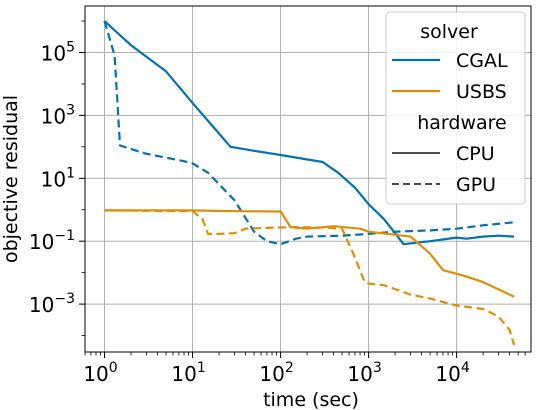 Image resolution: width=538 pixels, height=410 pixels. I want to click on x-axis: 10⁰ 10¹ 10² 10³ 10⁴, so click(304, 369).